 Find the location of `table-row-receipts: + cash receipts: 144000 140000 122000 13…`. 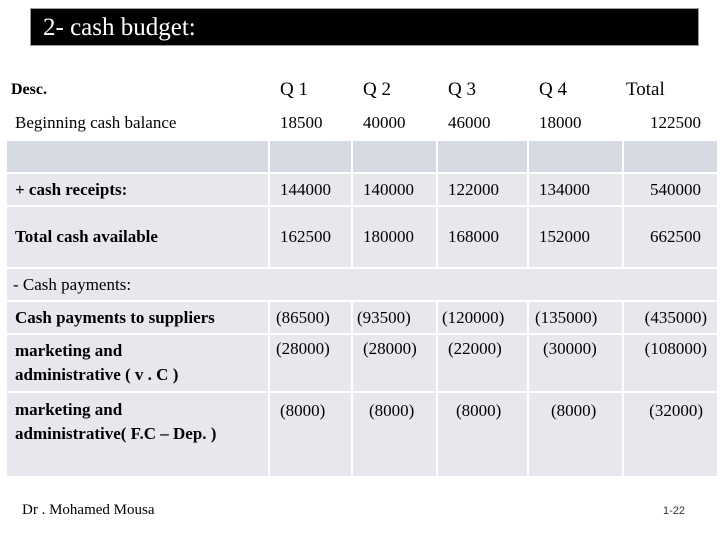

table-row-receipts: + cash receipts: 144000 140000 122000 13… is located at coordinates (362, 189).